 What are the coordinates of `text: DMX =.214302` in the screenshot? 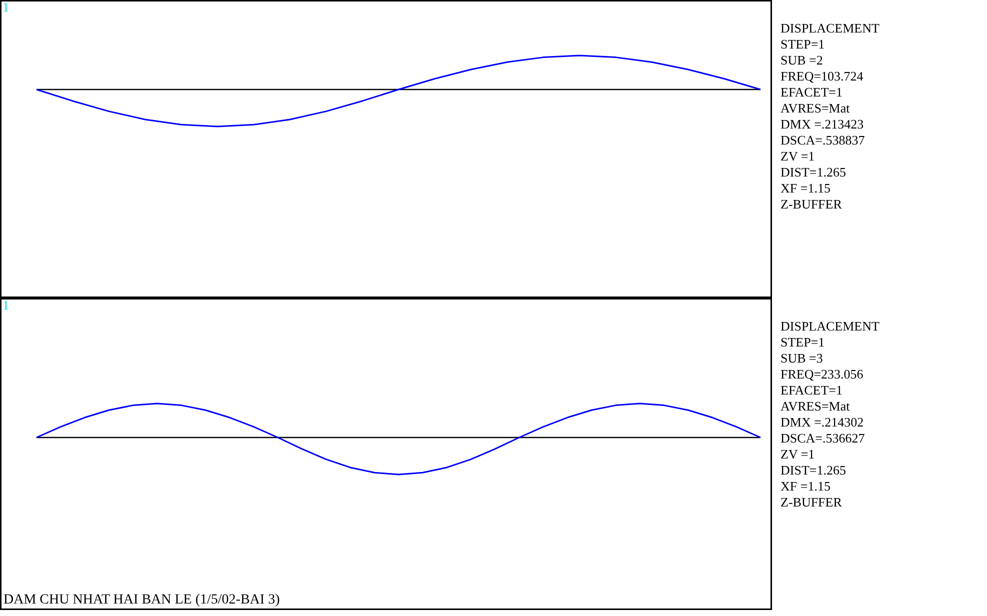 It's located at (822, 422).